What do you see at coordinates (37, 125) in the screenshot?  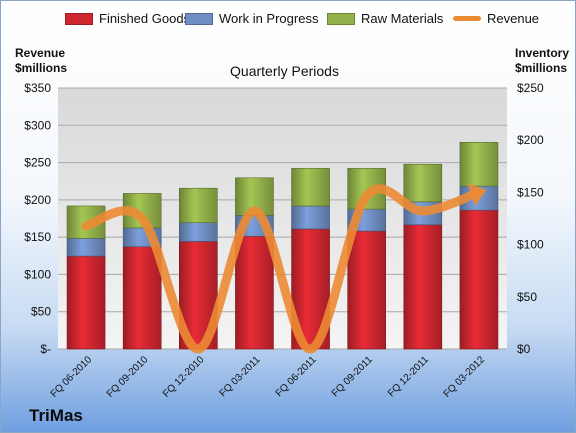 I see `left-tick-label: $300` at bounding box center [37, 125].